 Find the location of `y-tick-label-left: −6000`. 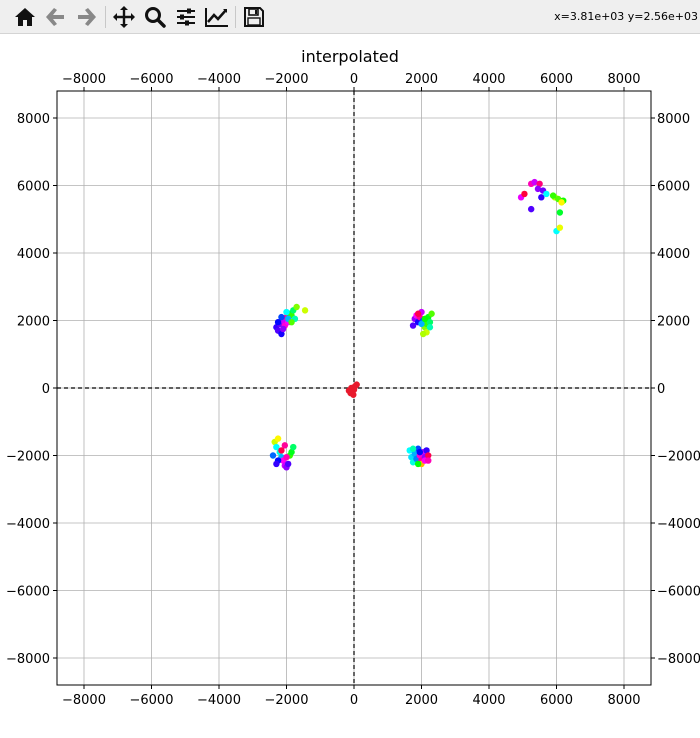

y-tick-label-left: −6000 is located at coordinates (28, 592).